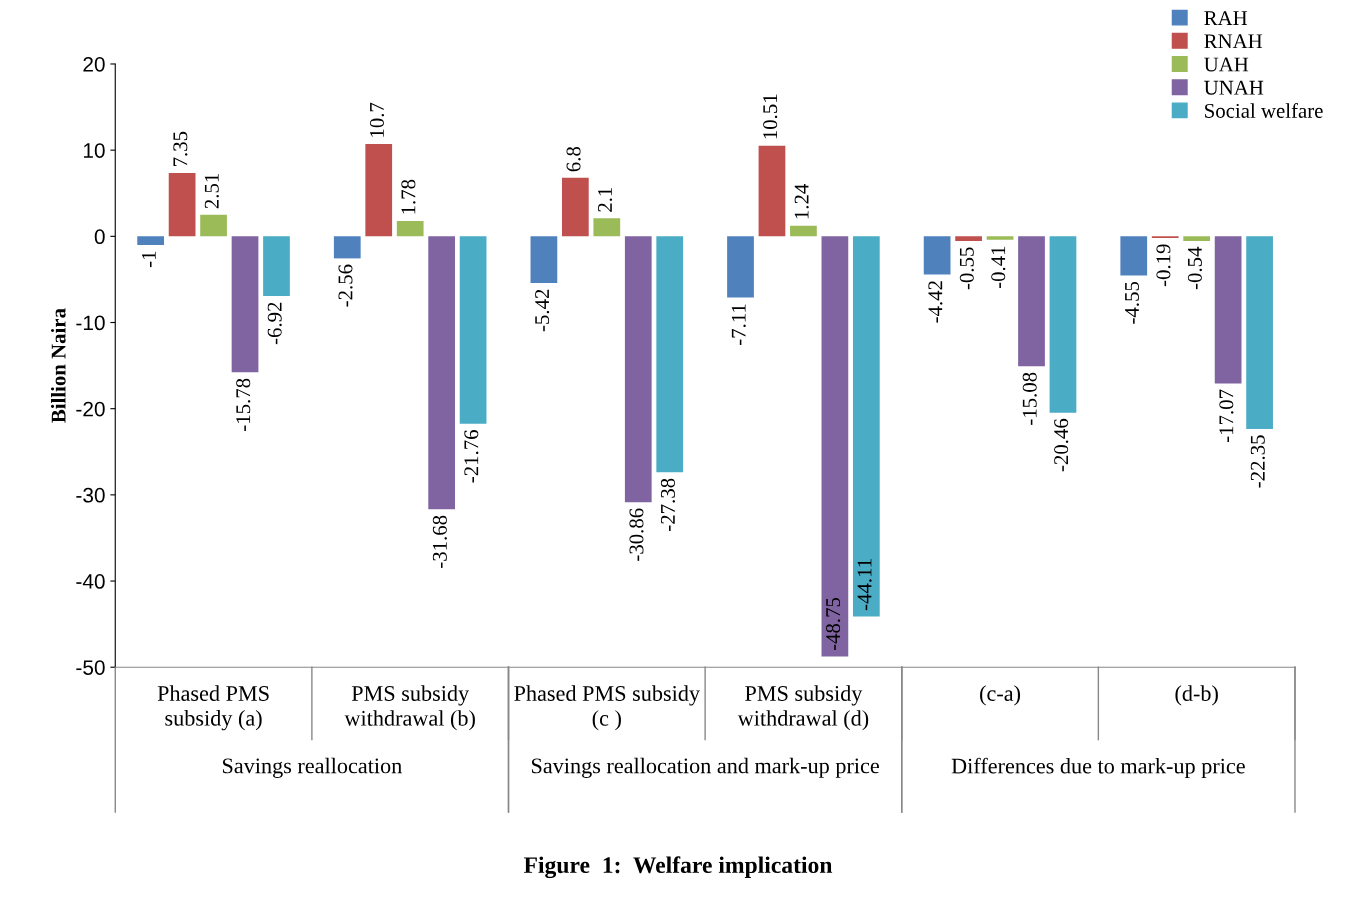 The height and width of the screenshot is (914, 1356). I want to click on text: Figure 1: Welfare implication, so click(678, 867).